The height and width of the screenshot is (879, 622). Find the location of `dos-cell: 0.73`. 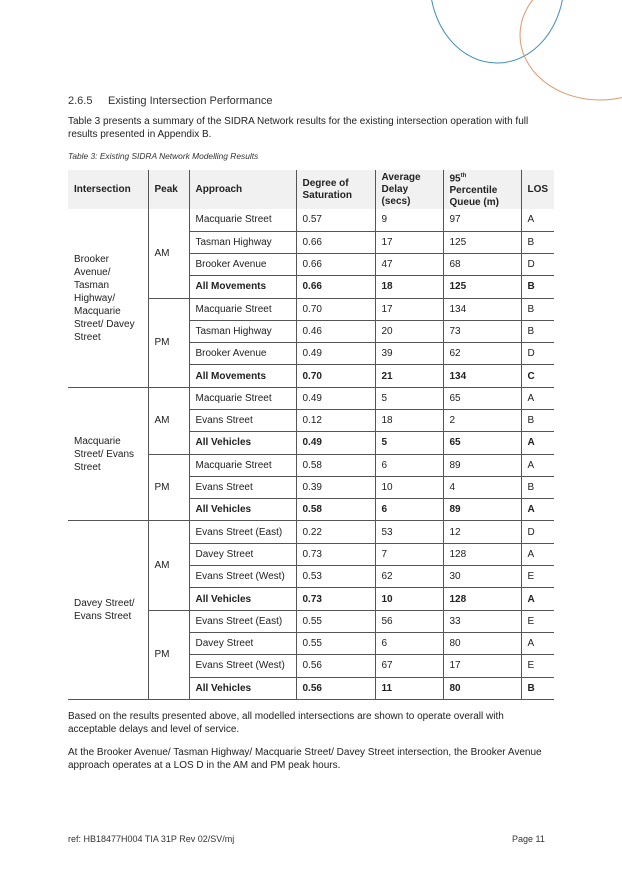

dos-cell: 0.73 is located at coordinates (335, 555).